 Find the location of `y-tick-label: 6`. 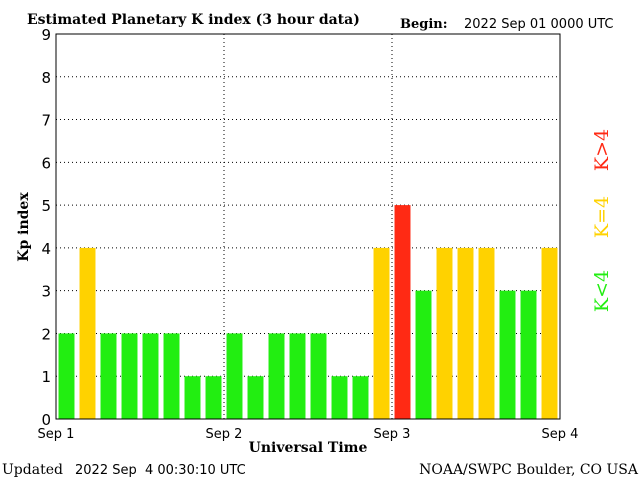

y-tick-label: 6 is located at coordinates (46, 163).